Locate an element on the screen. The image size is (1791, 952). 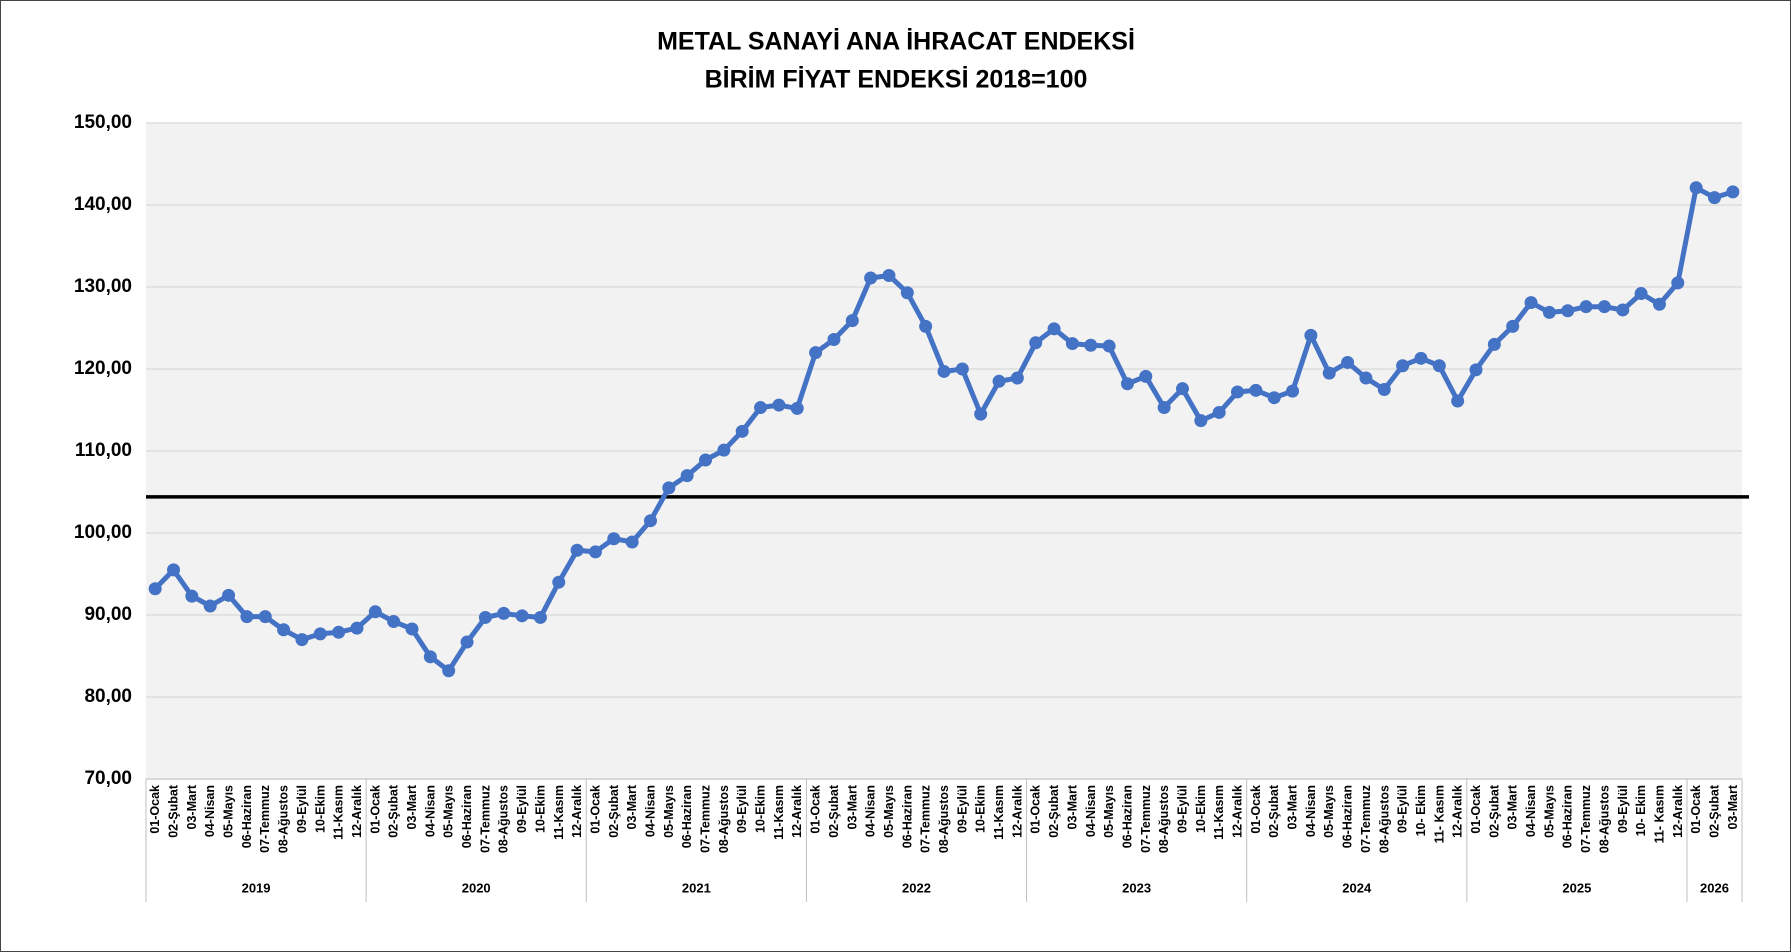
chart-title: METAL SANAYİ ANA İHRACAT ENDEKSİ is located at coordinates (896, 42).